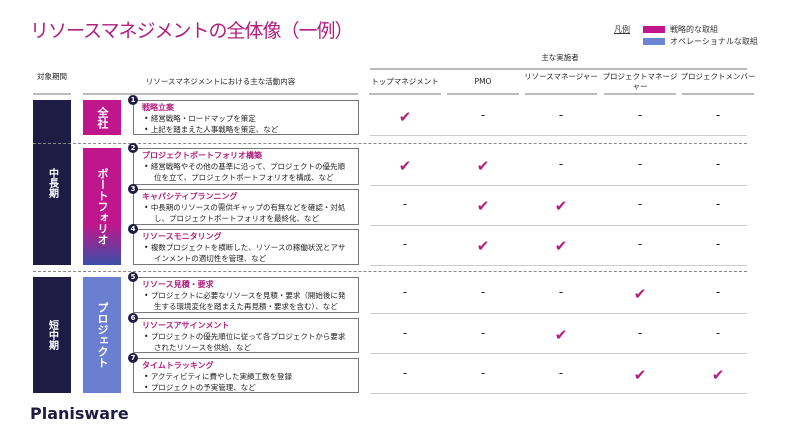  What do you see at coordinates (102, 206) in the screenshot?
I see `category-portfolio: ポートフォリオ` at bounding box center [102, 206].